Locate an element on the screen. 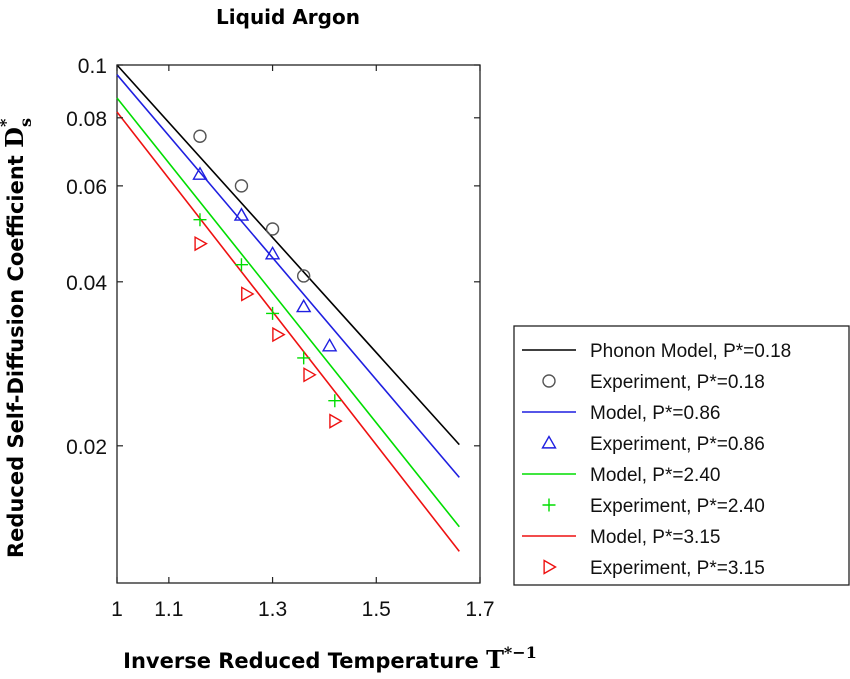 The height and width of the screenshot is (679, 850). x-axis-label-text: Inverse Reduced Temperature is located at coordinates (301, 661).